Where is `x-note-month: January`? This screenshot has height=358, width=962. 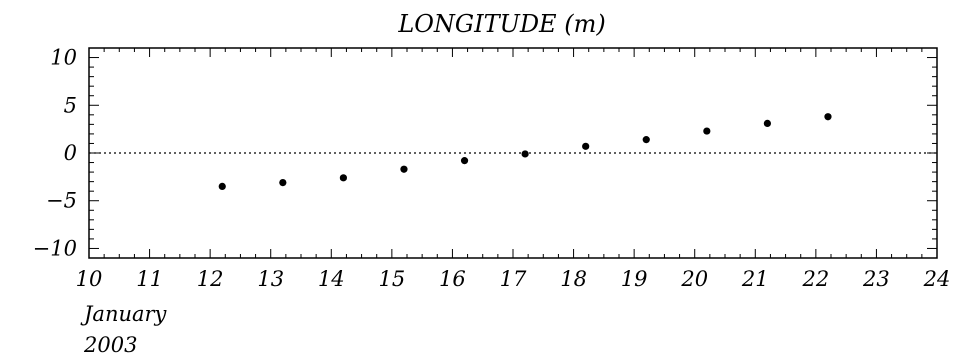 x-note-month: January is located at coordinates (124, 314).